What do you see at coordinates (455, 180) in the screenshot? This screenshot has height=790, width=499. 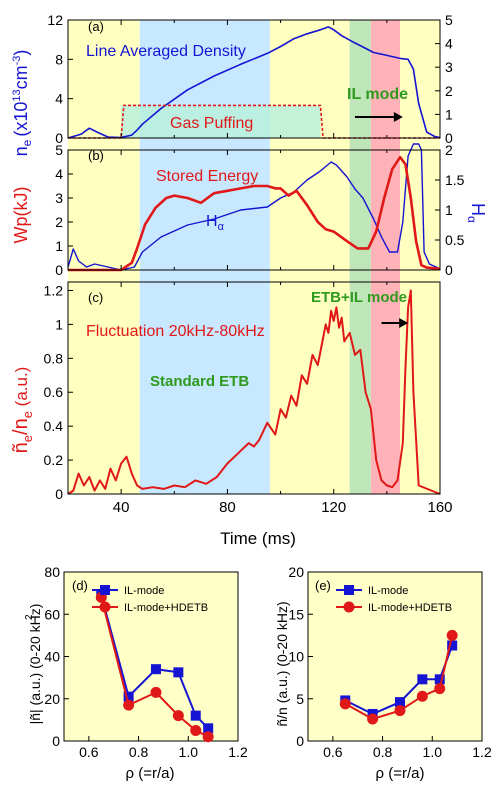 I see `ha-tick-label: 1.5` at bounding box center [455, 180].